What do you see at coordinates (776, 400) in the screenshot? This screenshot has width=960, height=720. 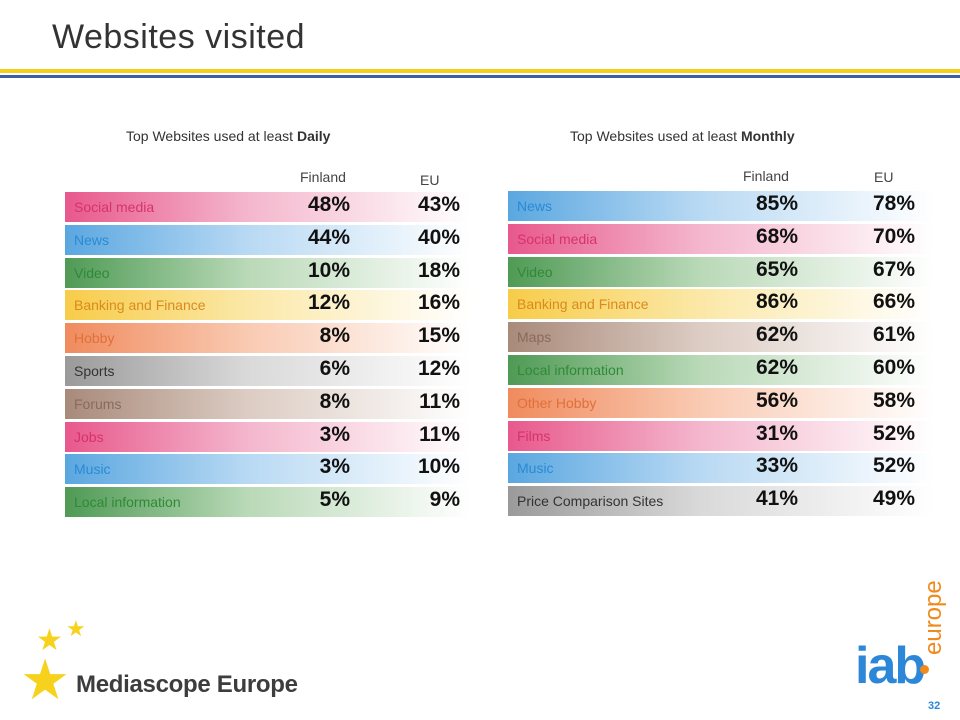 I see `finland-value: 56%` at bounding box center [776, 400].